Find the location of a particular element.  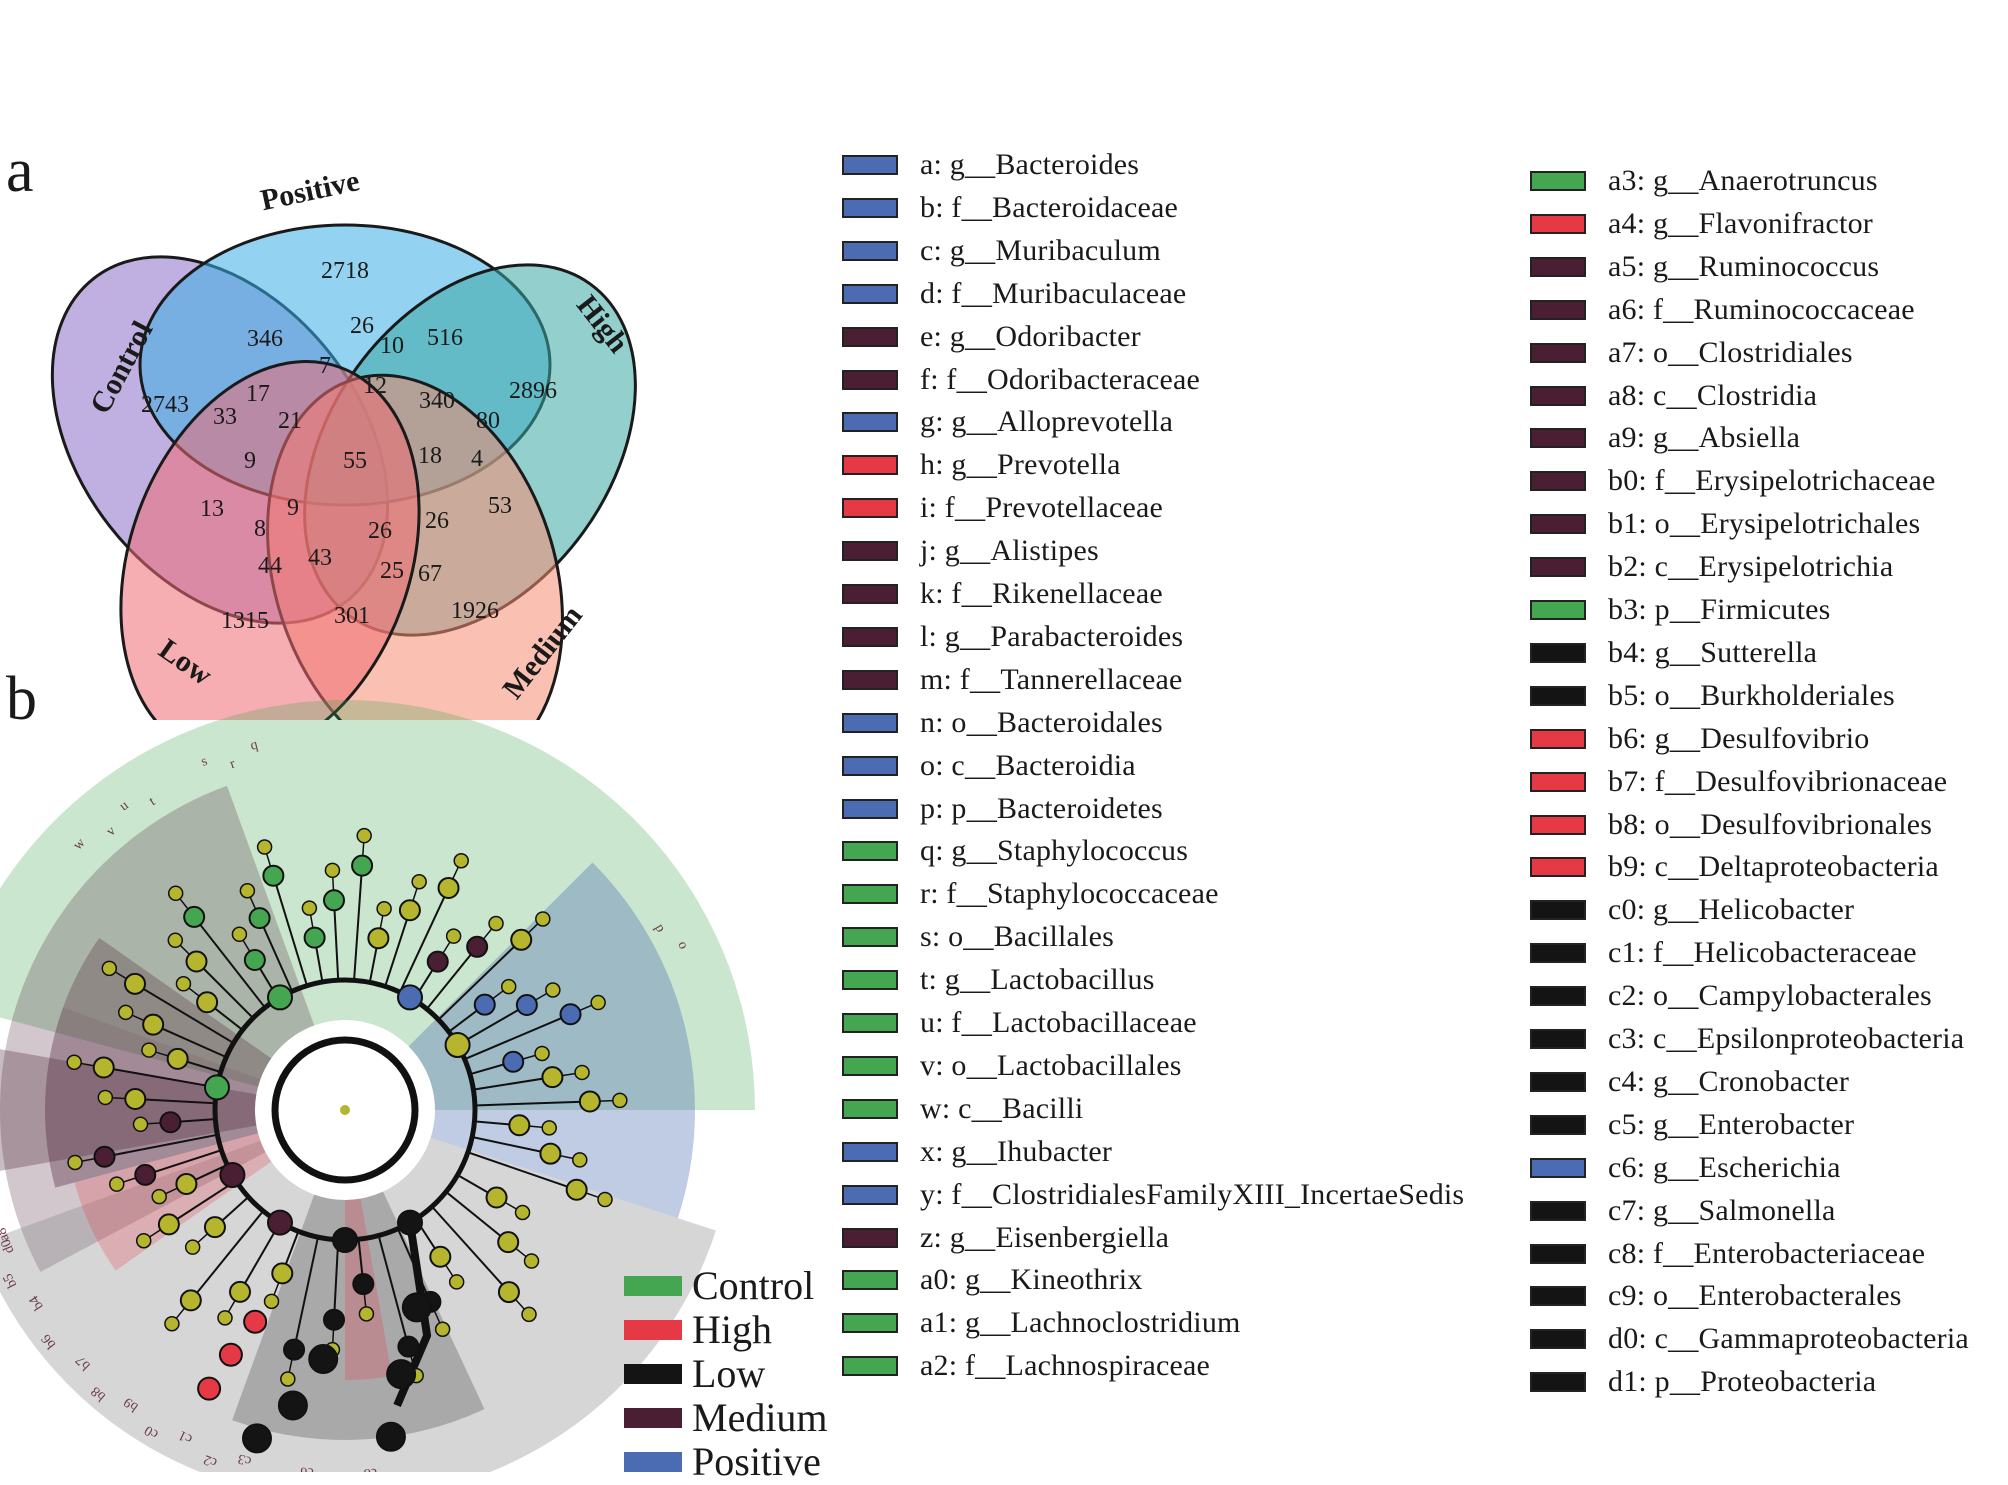

venn-count: 26 is located at coordinates (437, 521).